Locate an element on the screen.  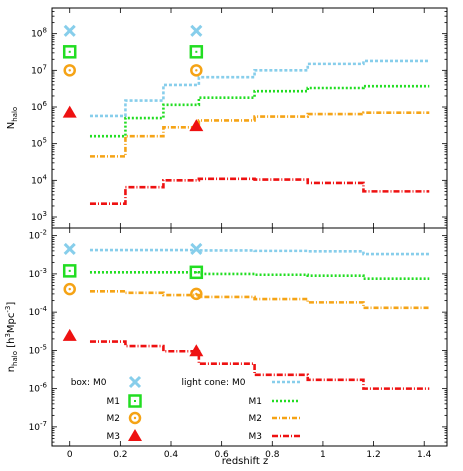
box-point-bottom-M2-2-dot is located at coordinates (69, 289).